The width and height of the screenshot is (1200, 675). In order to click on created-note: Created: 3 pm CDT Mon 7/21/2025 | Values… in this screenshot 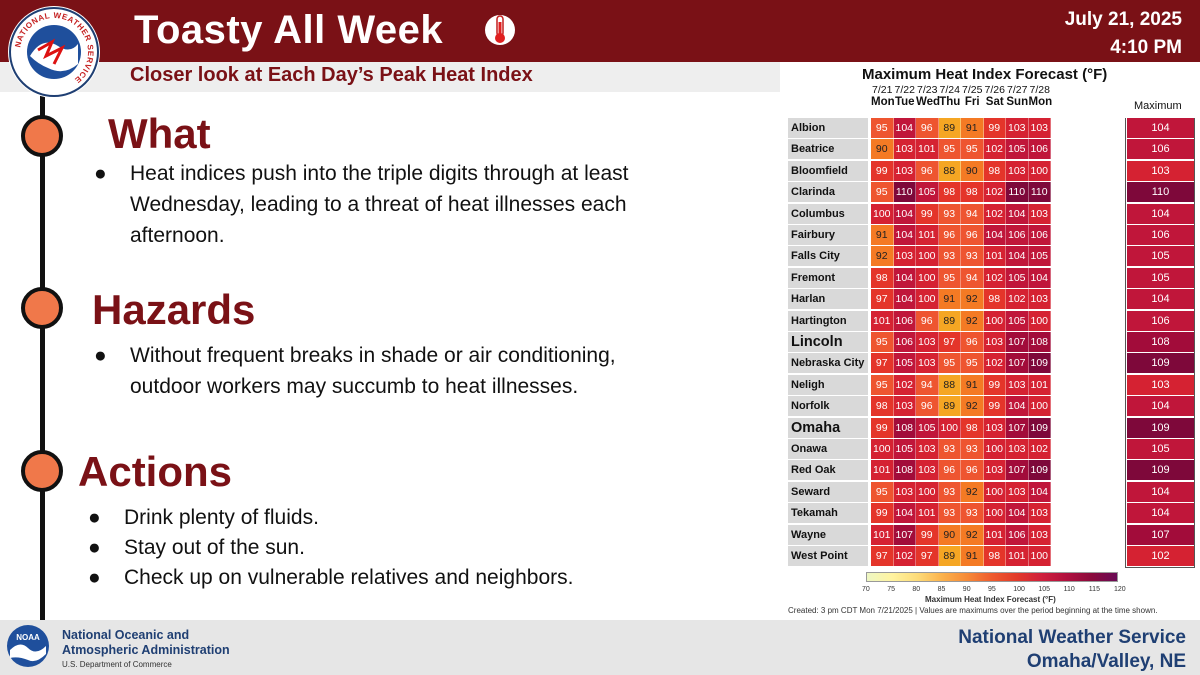, I will do `click(973, 610)`.